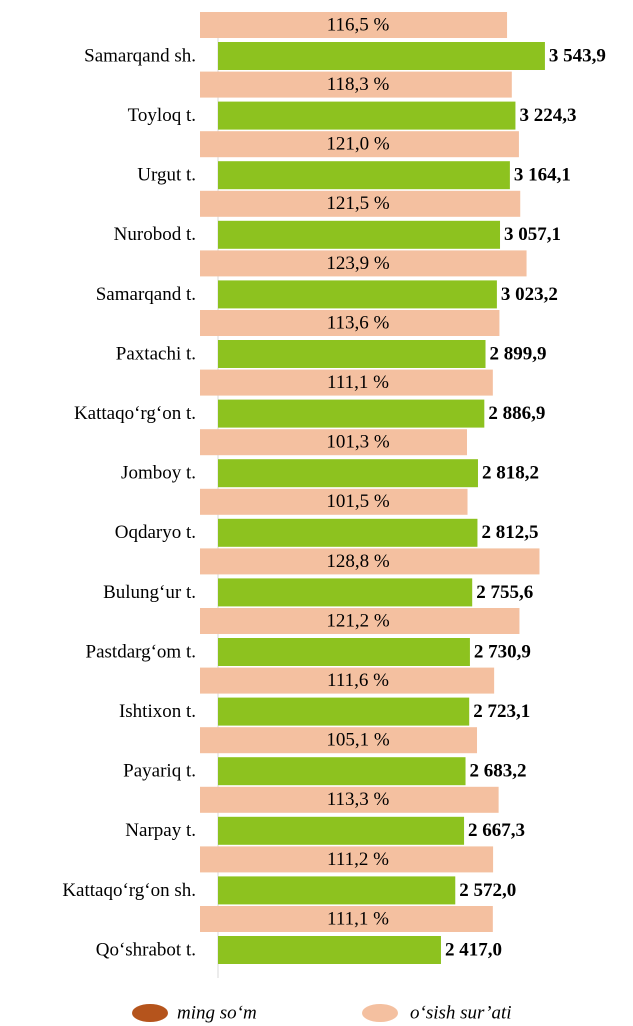 The width and height of the screenshot is (633, 1026). I want to click on value-label: 2 723,1, so click(501, 711).